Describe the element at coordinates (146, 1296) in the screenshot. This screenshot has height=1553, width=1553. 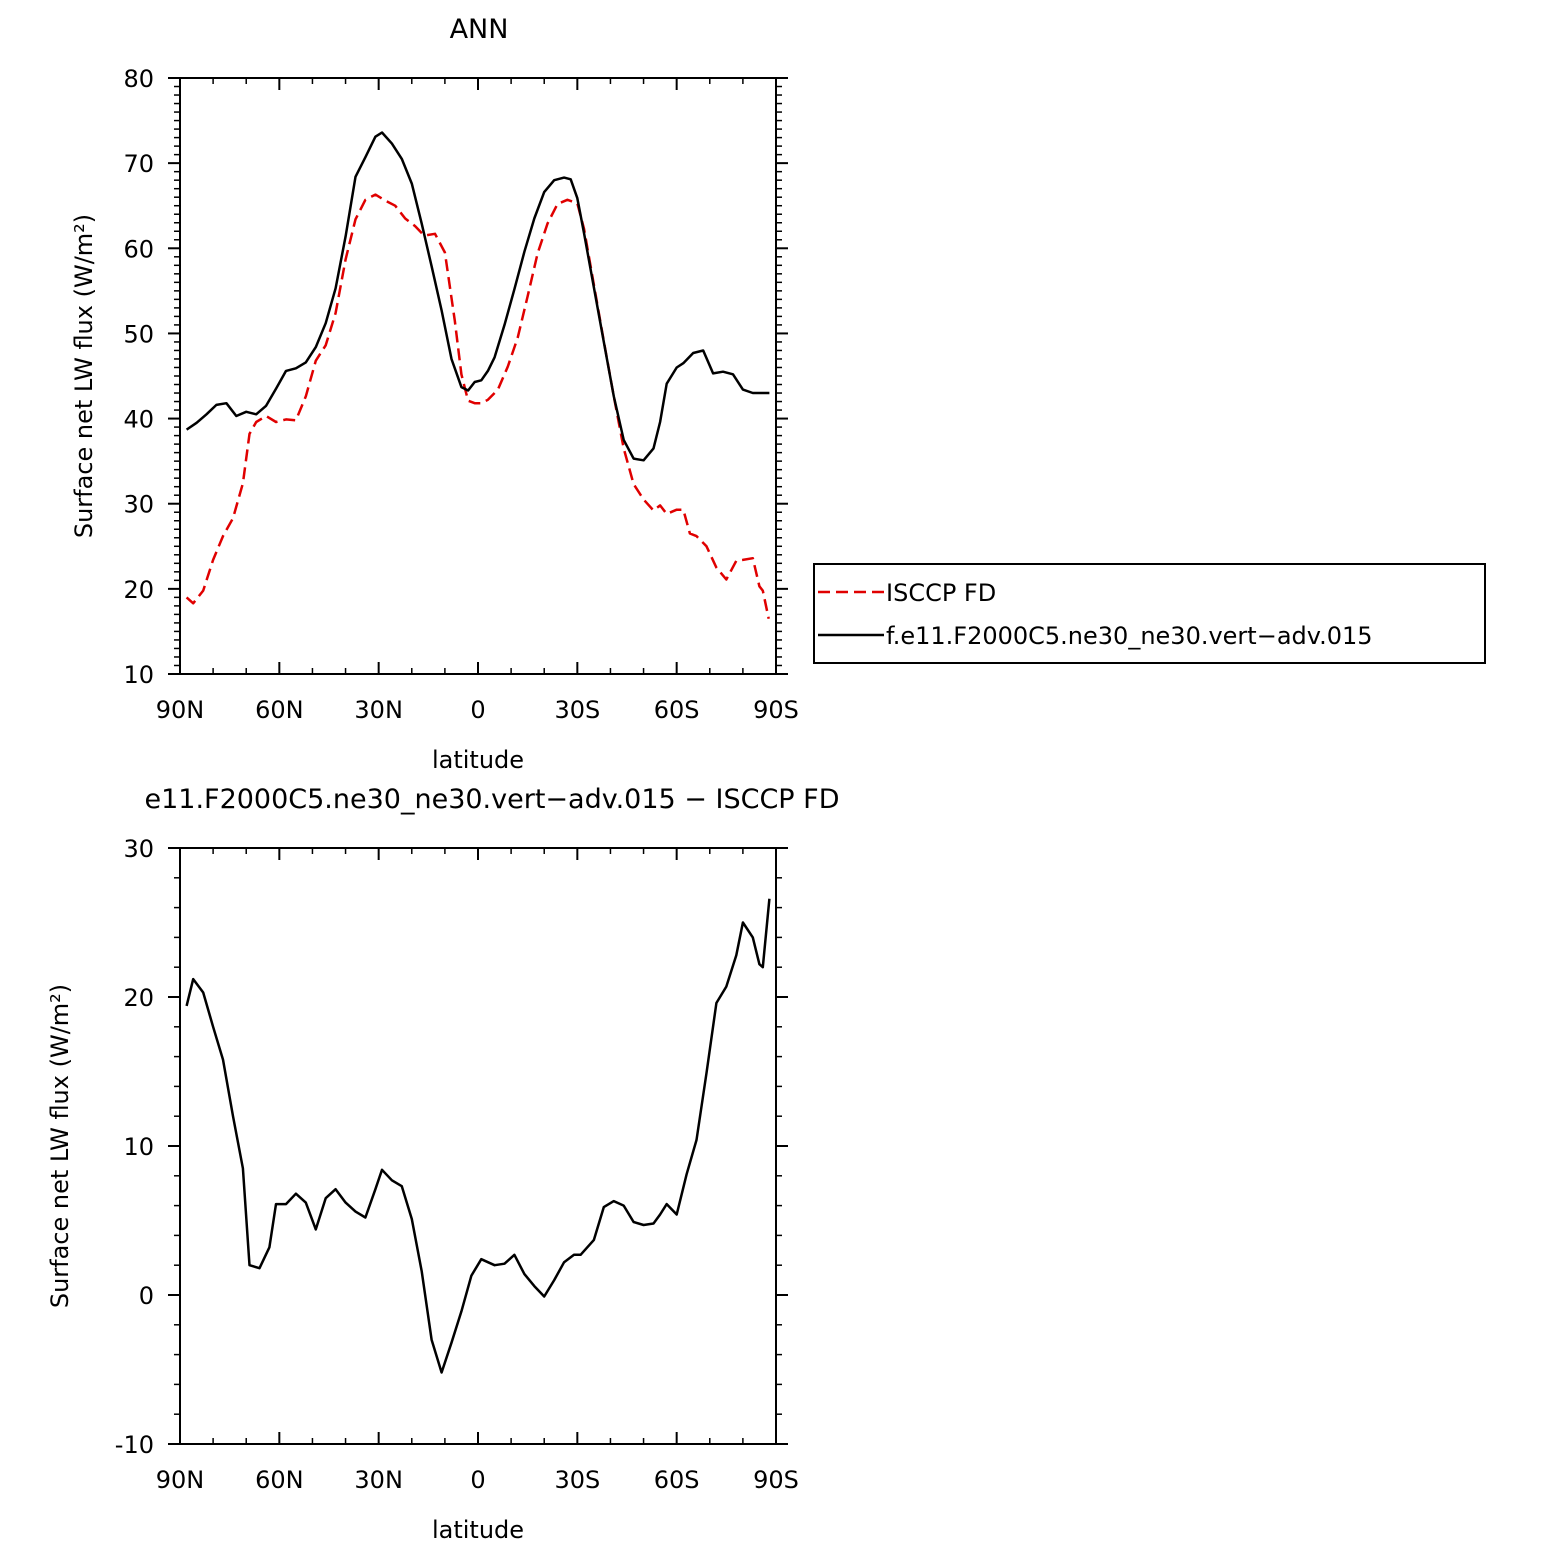
I see `y-tick-label: 0` at that location.